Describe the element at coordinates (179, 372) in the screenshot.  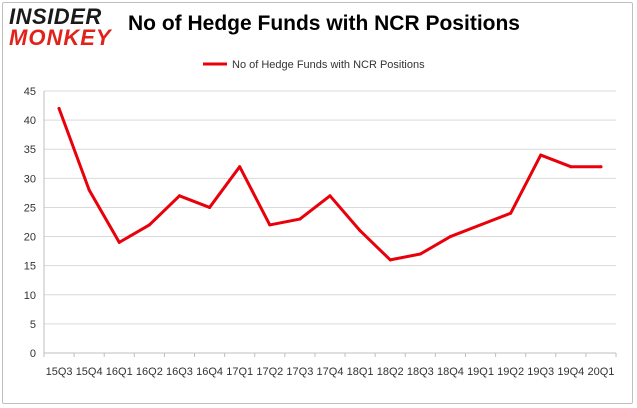
I see `x-tick-label: 16Q3` at that location.